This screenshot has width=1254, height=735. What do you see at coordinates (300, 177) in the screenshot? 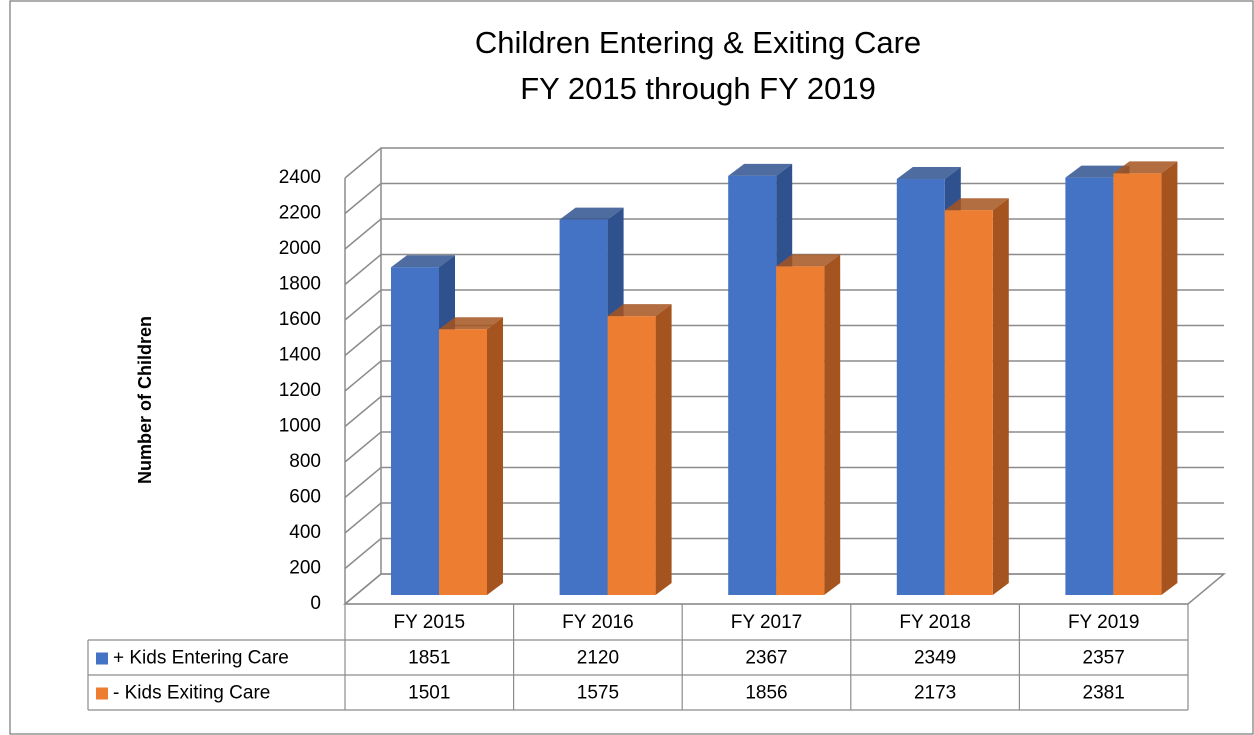
I see `y-tick-label: 2400` at bounding box center [300, 177].